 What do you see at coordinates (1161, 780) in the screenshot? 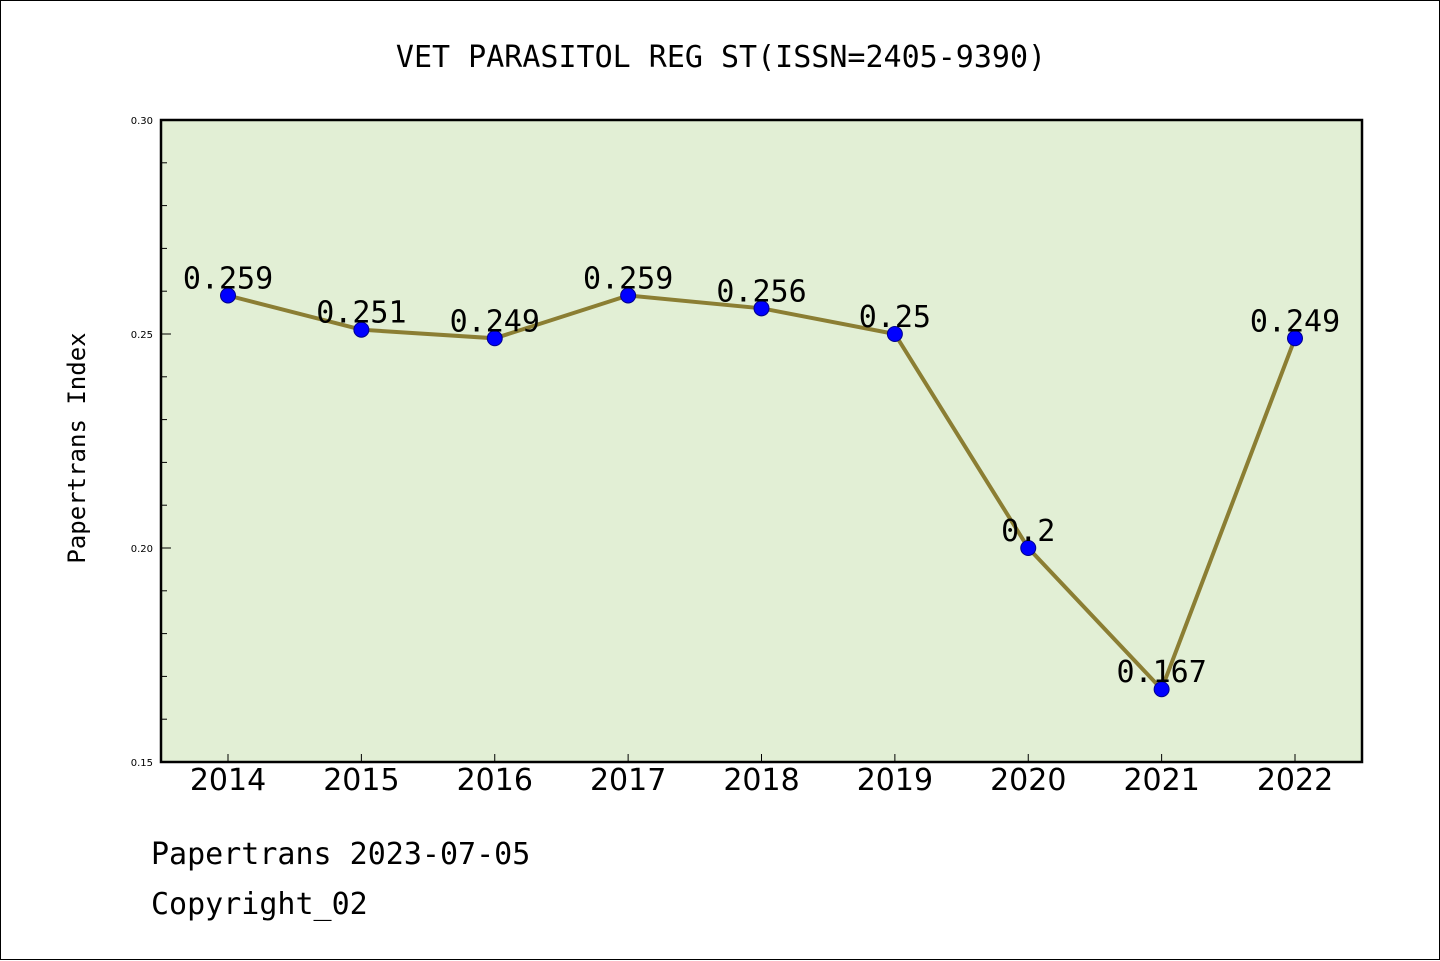
I see `x-tick-label: 2021` at bounding box center [1161, 780].